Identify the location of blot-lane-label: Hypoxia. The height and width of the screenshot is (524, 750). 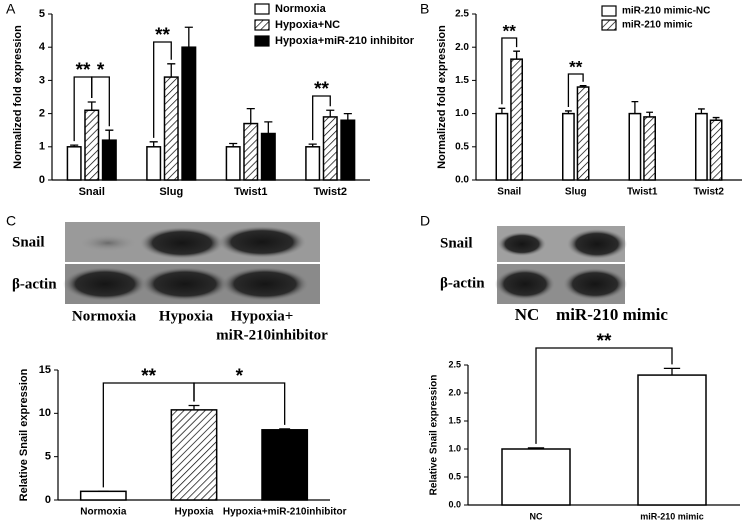
(186, 316).